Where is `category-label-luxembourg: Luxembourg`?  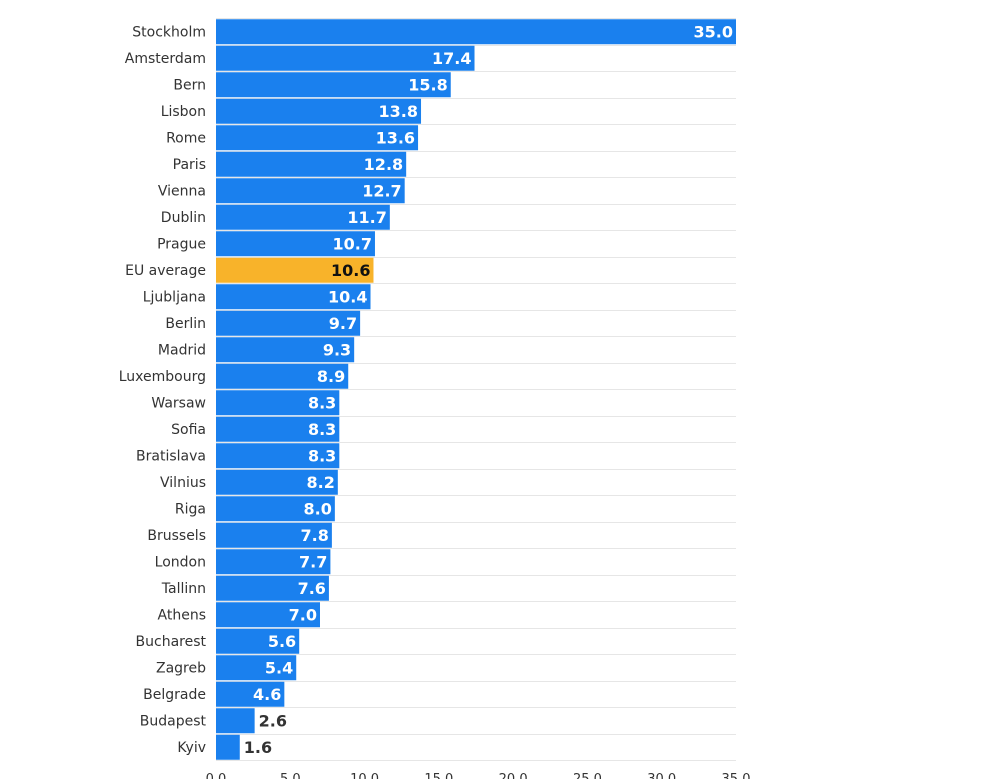 category-label-luxembourg: Luxembourg is located at coordinates (162, 377).